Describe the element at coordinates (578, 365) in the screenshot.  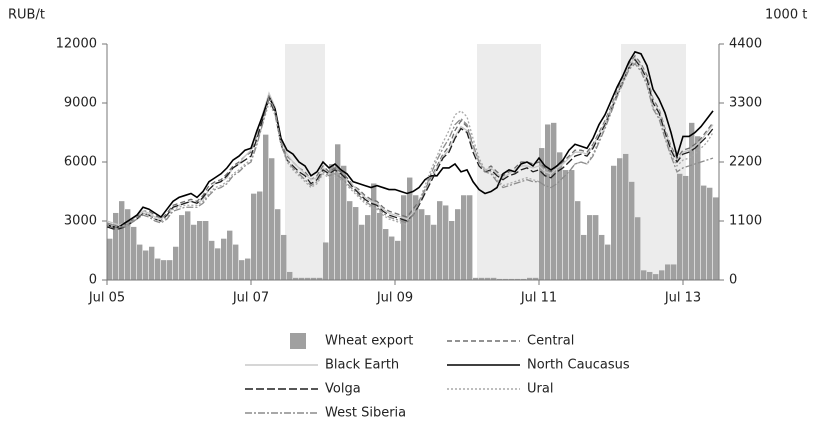
I see `legend-label: North Caucasus` at that location.